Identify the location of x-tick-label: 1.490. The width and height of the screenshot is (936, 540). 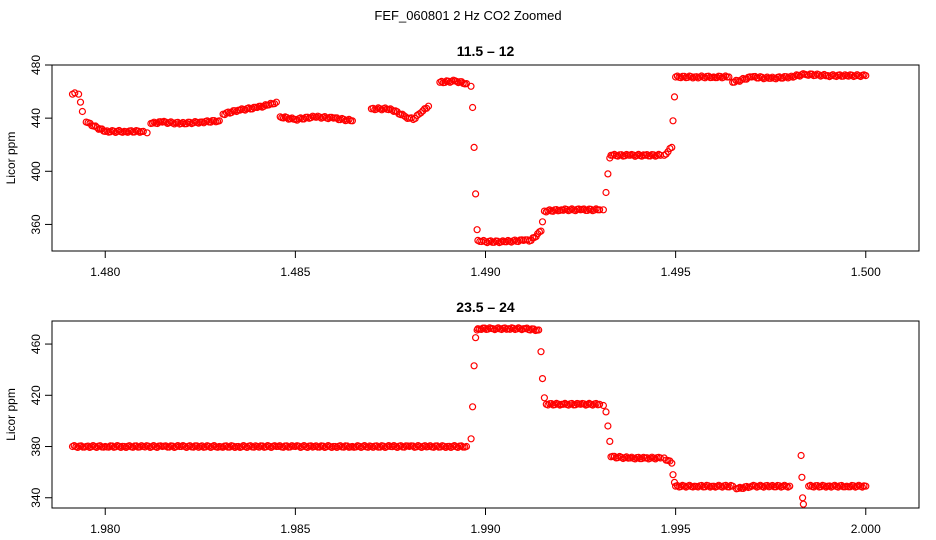
(485, 272).